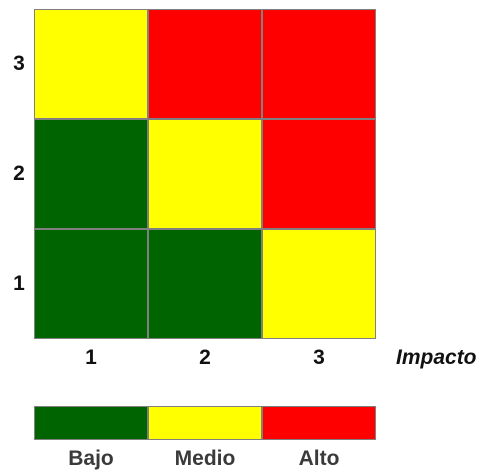 The image size is (503, 474). Describe the element at coordinates (205, 458) in the screenshot. I see `legend-label-medio: Medio` at that location.